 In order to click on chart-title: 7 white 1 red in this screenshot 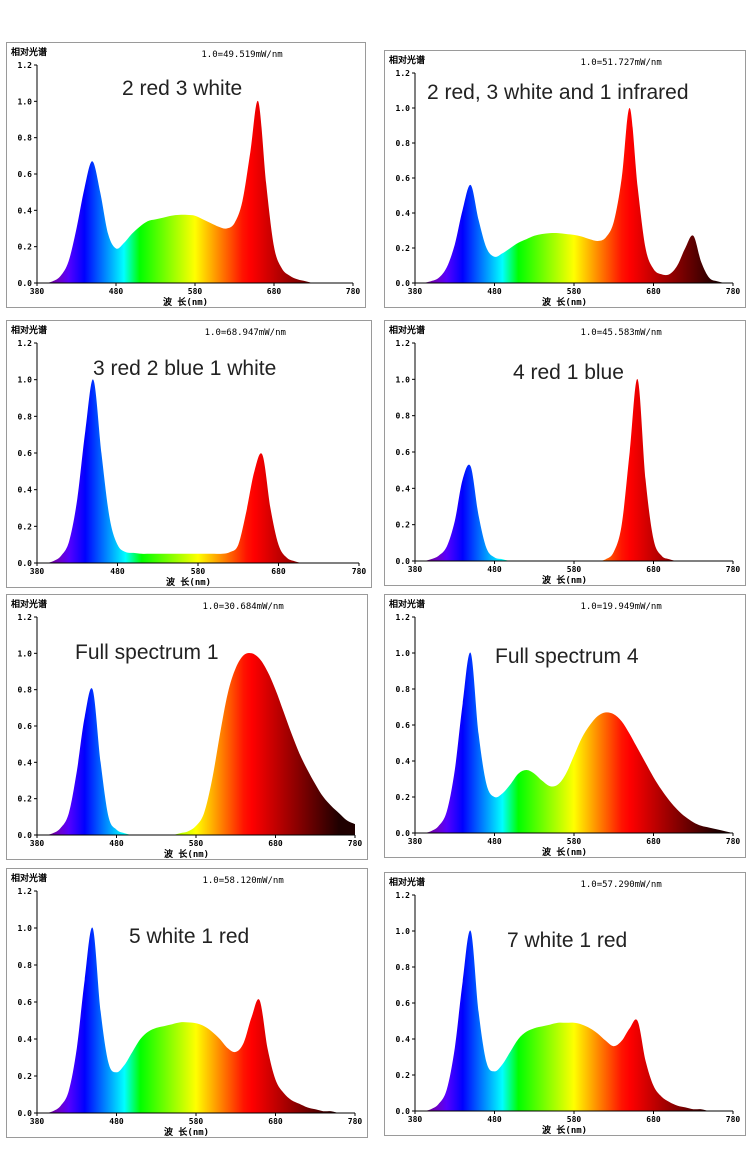, I will do `click(567, 940)`.